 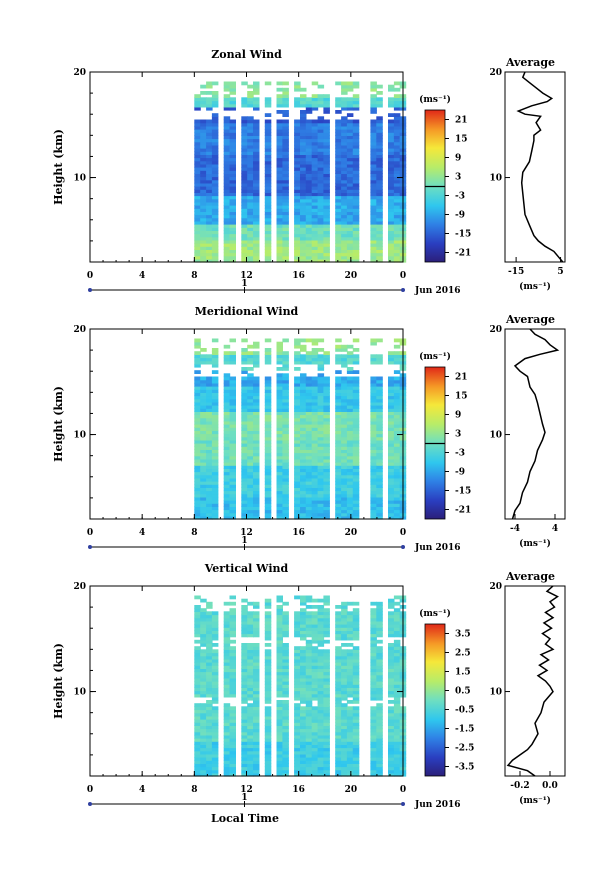 What do you see at coordinates (245, 818) in the screenshot?
I see `x-axis-label: Local Time` at bounding box center [245, 818].